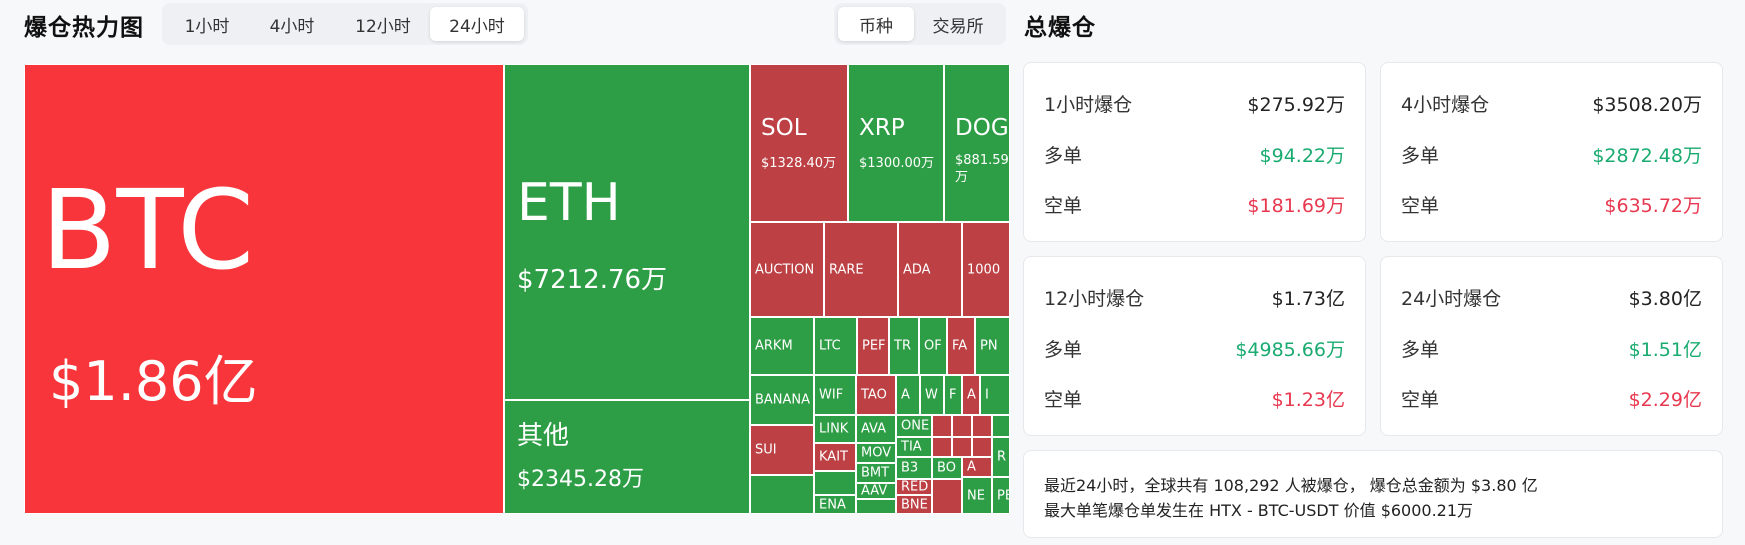  What do you see at coordinates (1308, 399) in the screenshot?
I see `card-row-value: $1.23亿` at bounding box center [1308, 399].